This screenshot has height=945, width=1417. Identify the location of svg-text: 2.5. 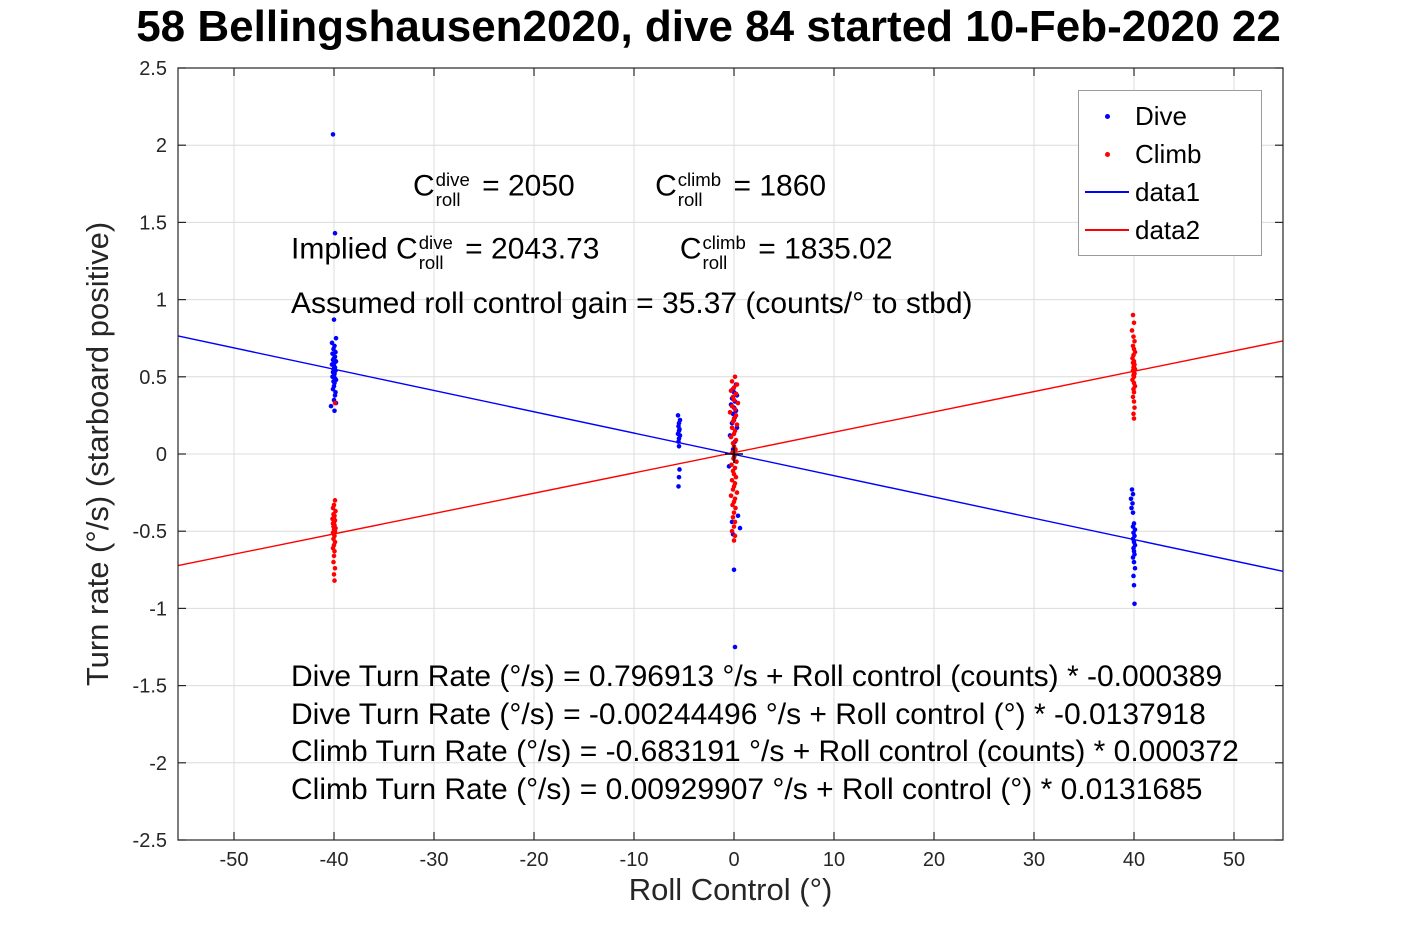
(153, 69).